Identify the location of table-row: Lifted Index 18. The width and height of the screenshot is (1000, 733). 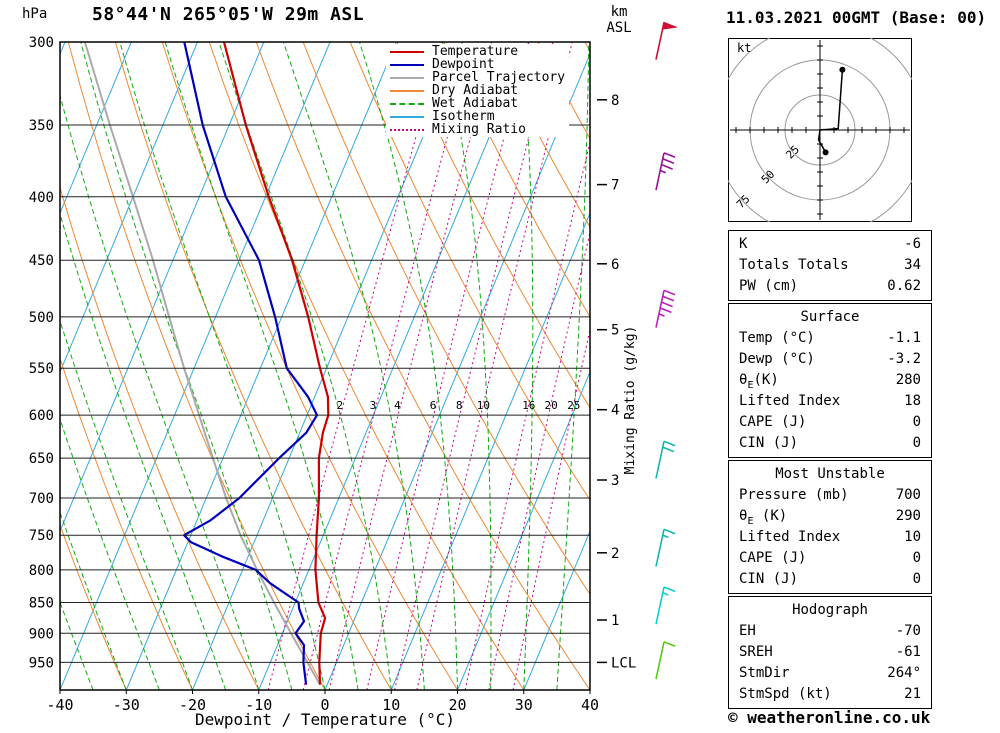
(830, 401).